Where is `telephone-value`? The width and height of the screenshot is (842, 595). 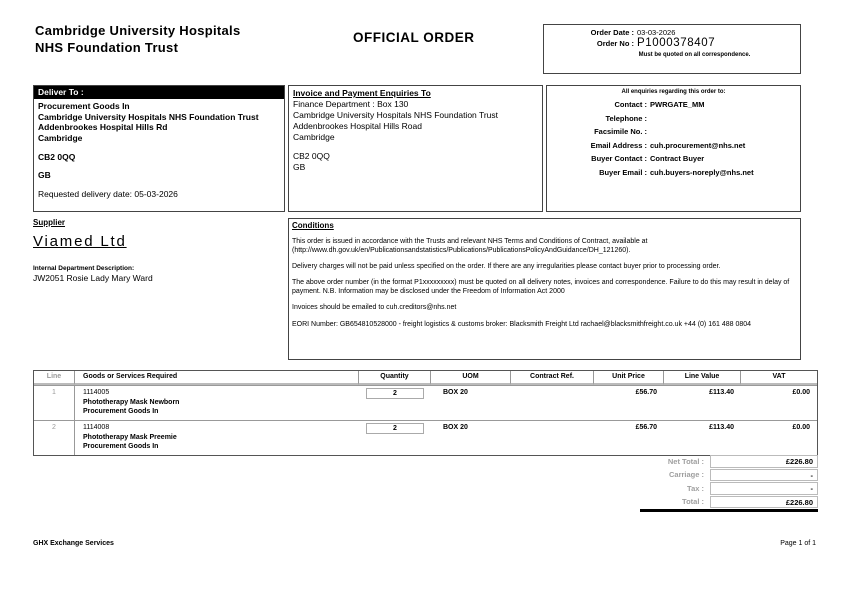 telephone-value is located at coordinates (723, 118).